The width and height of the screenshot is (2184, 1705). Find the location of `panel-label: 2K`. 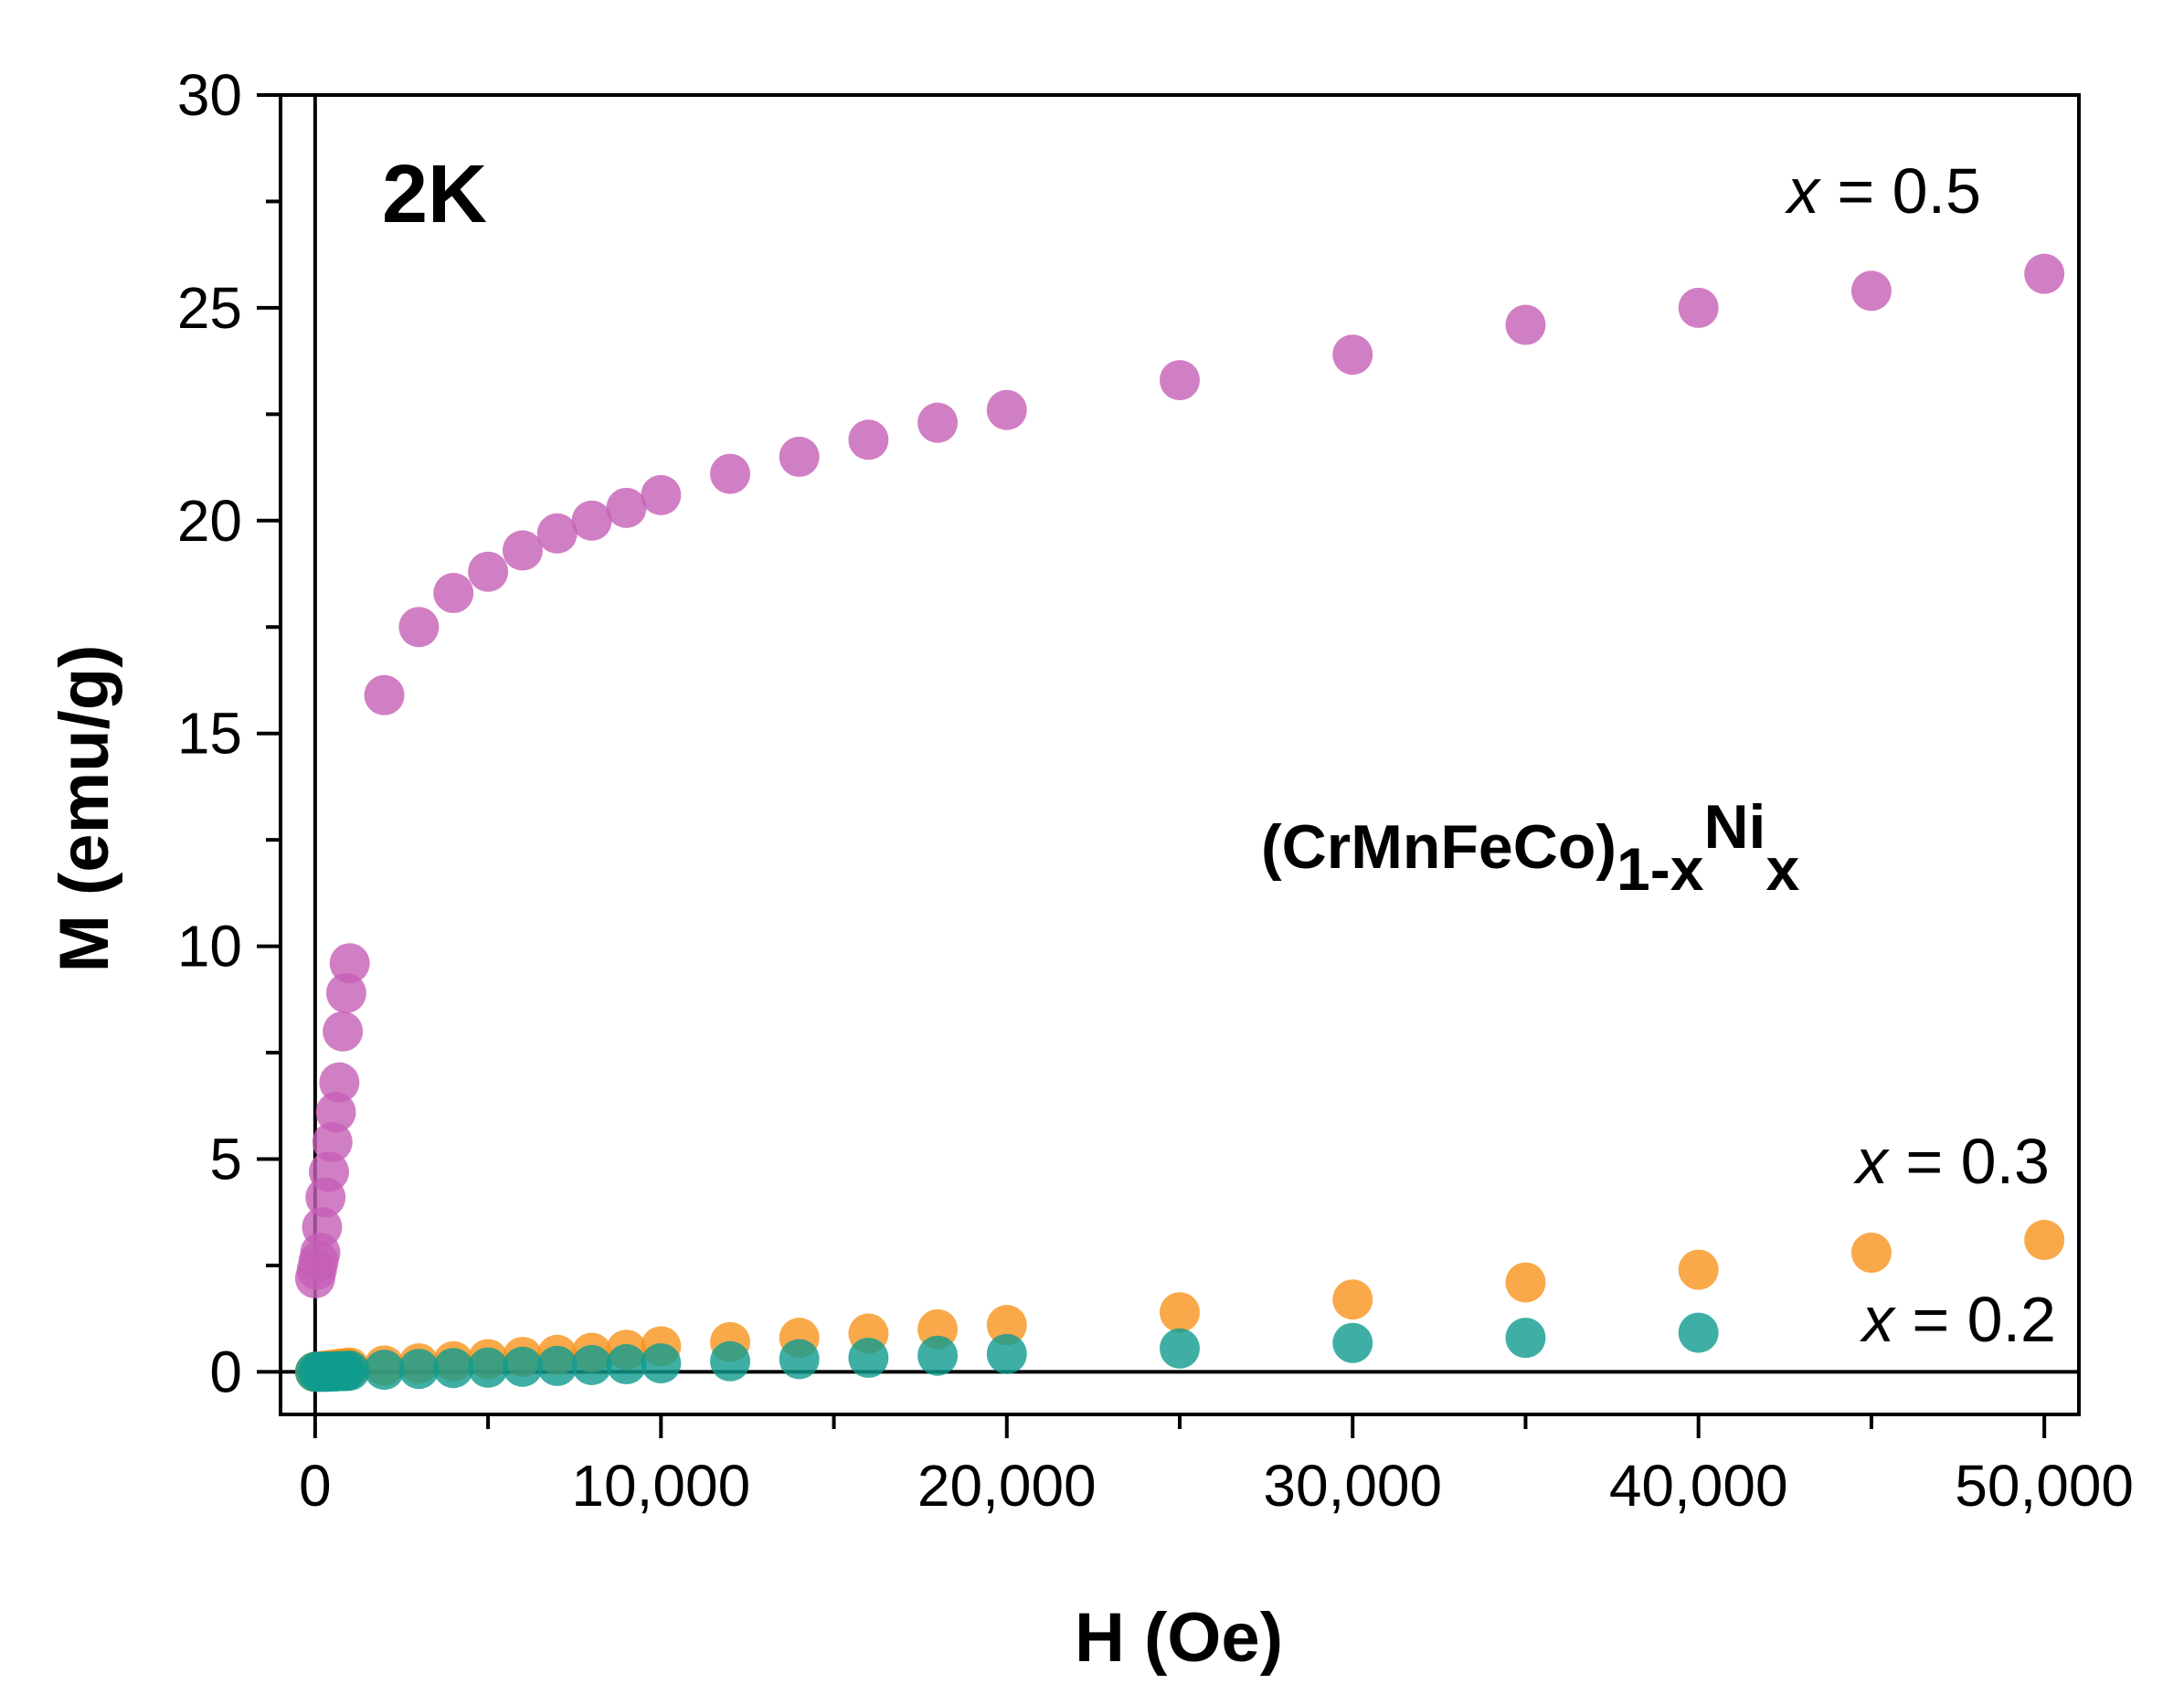

panel-label: 2K is located at coordinates (434, 194).